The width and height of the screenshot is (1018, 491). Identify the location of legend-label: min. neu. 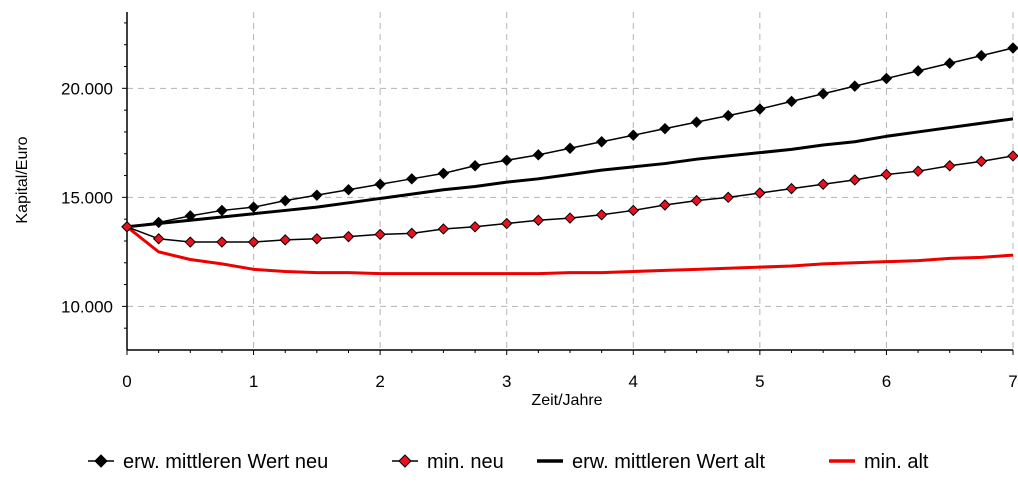
(465, 462).